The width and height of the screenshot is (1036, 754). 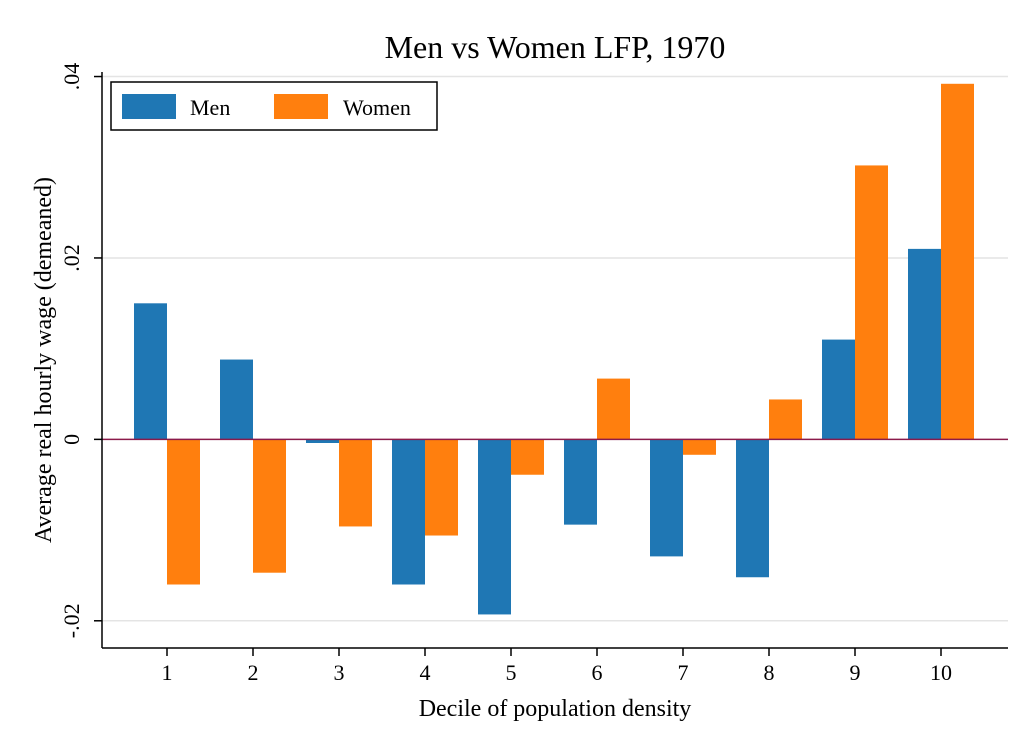 What do you see at coordinates (71, 258) in the screenshot?
I see `y-tick-label: .02` at bounding box center [71, 258].